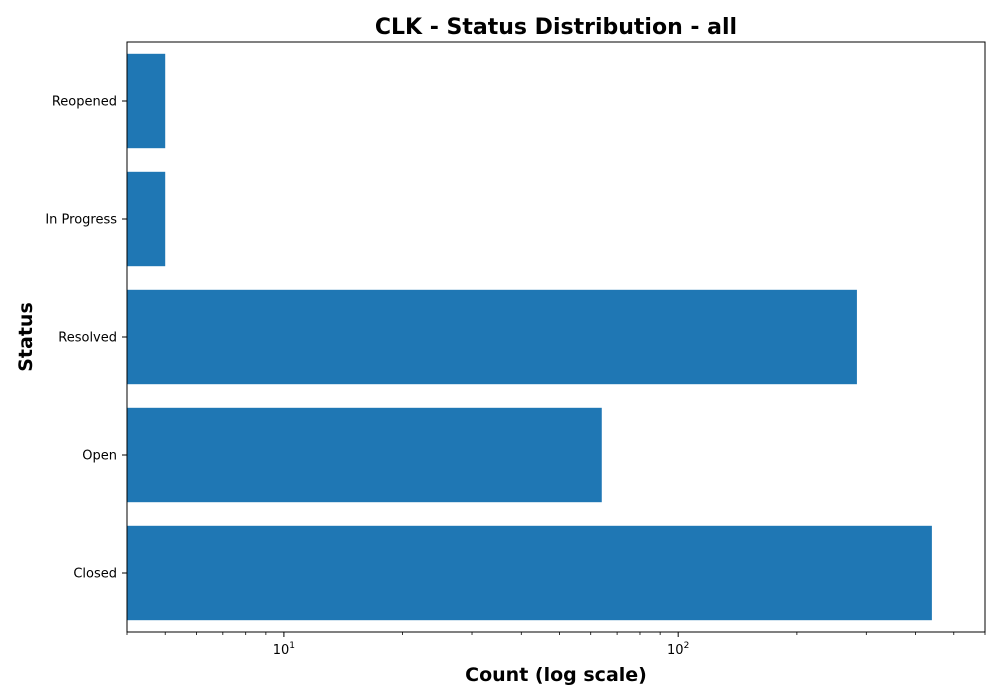  What do you see at coordinates (364, 455) in the screenshot?
I see `bar-open` at bounding box center [364, 455].